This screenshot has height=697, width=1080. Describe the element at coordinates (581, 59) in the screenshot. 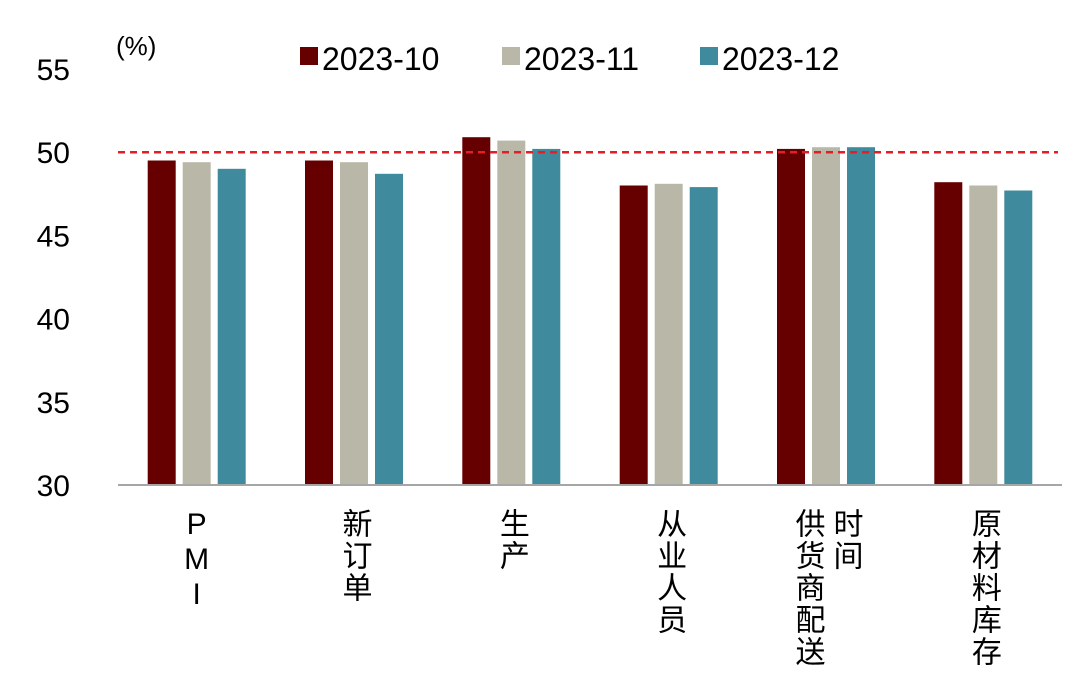

I see `legend-label: 2023-11` at that location.